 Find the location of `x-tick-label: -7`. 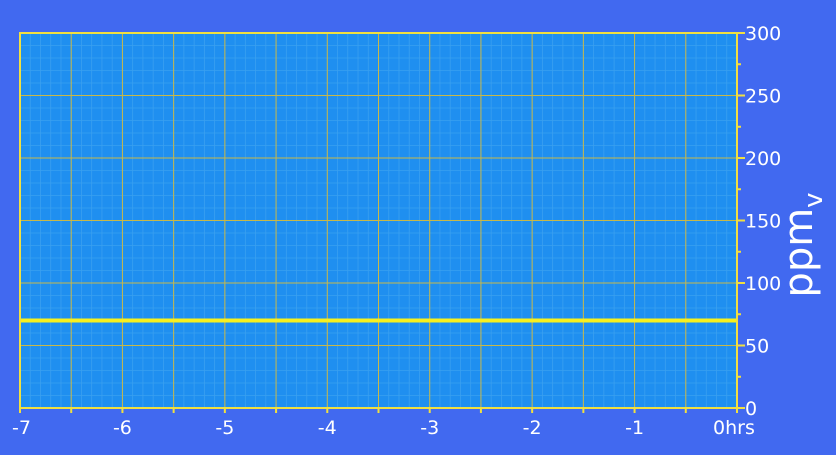

x-tick-label: -7 is located at coordinates (21, 428).